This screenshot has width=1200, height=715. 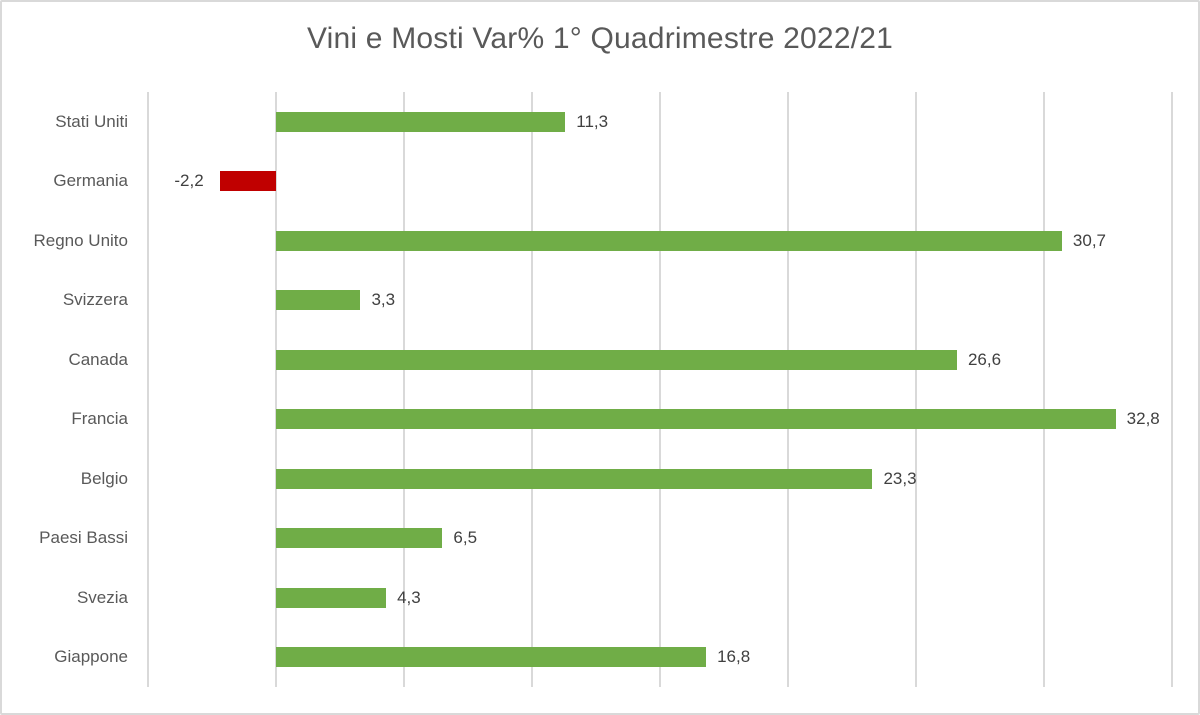 I want to click on category-label: Stati Uniti, so click(x=91, y=121).